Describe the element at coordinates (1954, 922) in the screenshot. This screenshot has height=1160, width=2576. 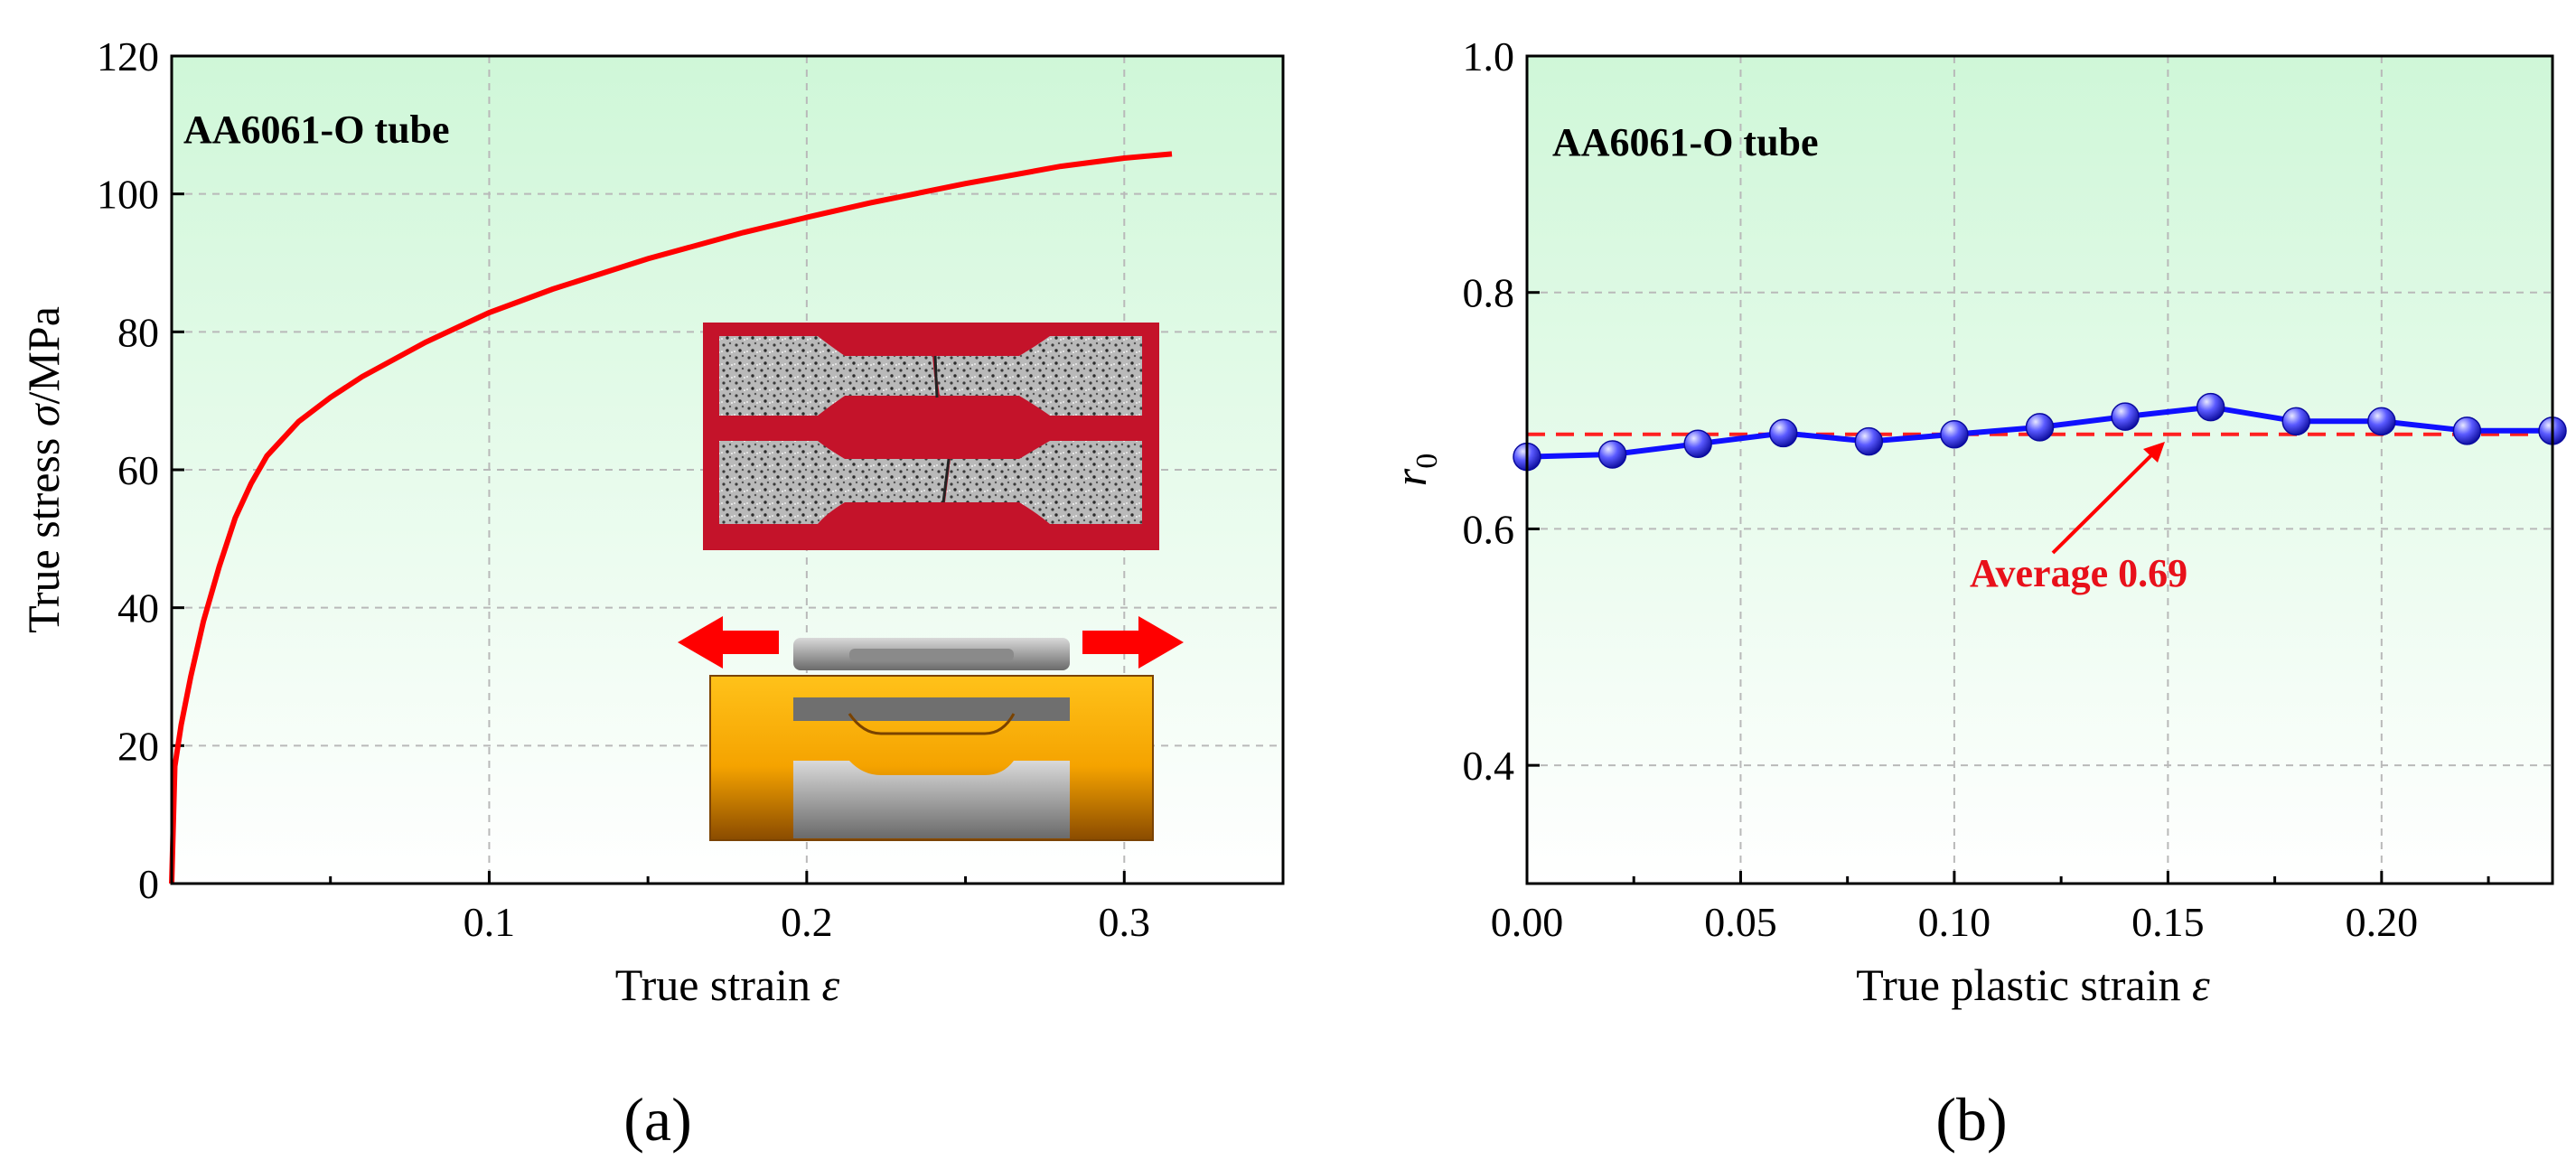
I see `panel-b-x-tick-label: 0.10` at that location.